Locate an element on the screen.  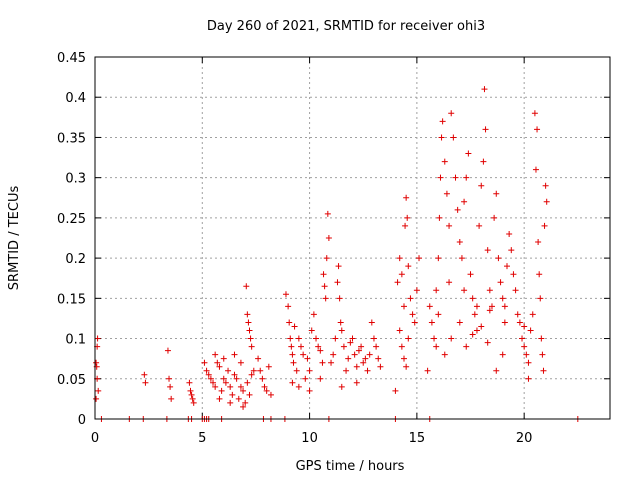
x-tick-label: 5 is located at coordinates (202, 438).